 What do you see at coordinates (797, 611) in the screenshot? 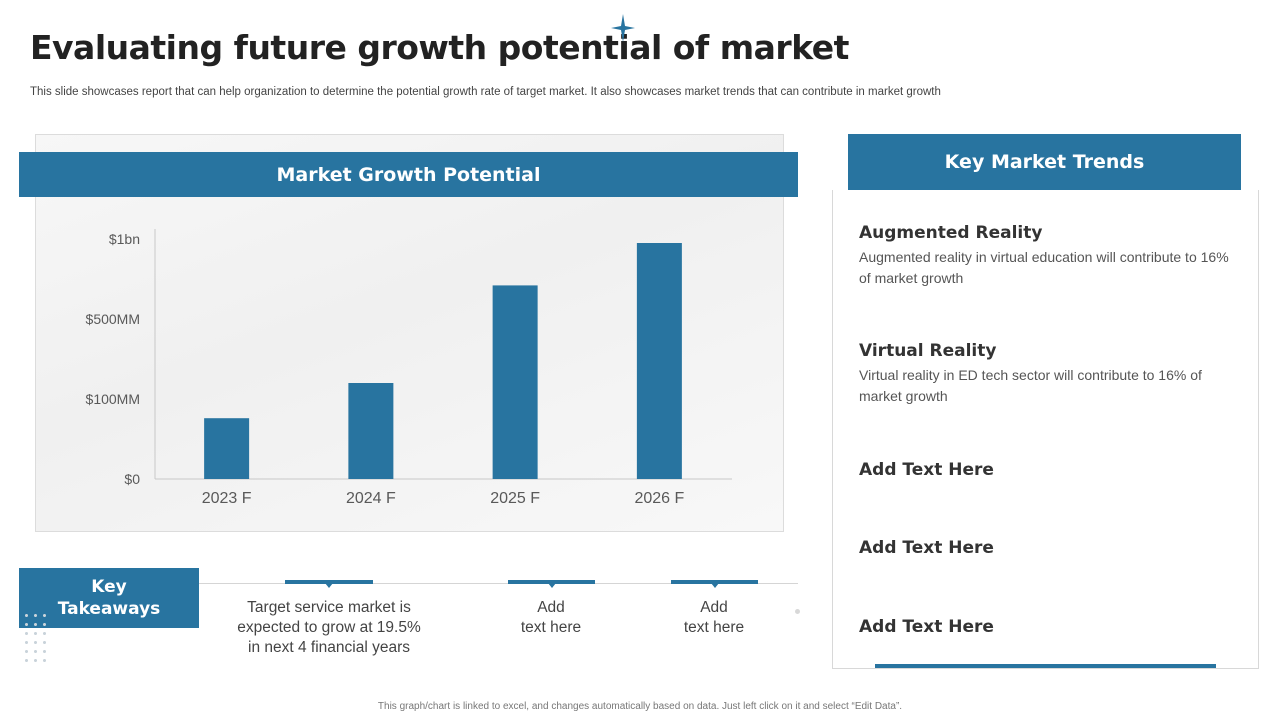
I see `takeaways-end-dot` at bounding box center [797, 611].